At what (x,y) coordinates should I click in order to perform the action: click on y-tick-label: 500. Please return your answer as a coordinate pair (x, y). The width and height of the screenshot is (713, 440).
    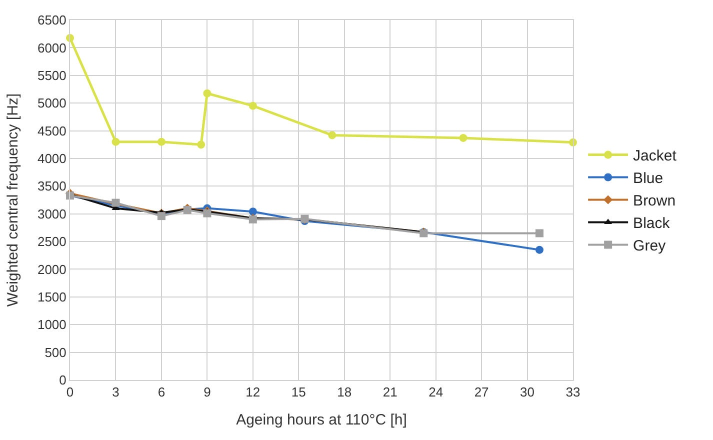
    Looking at the image, I should click on (55, 352).